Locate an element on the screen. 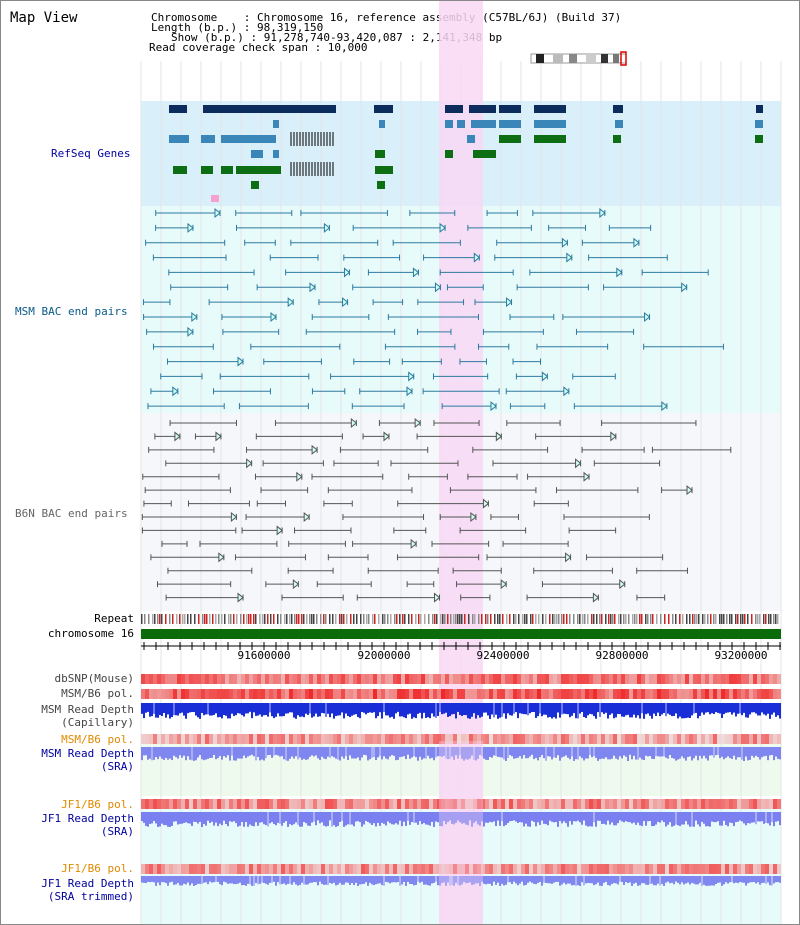  ideogram-band is located at coordinates (558, 58).